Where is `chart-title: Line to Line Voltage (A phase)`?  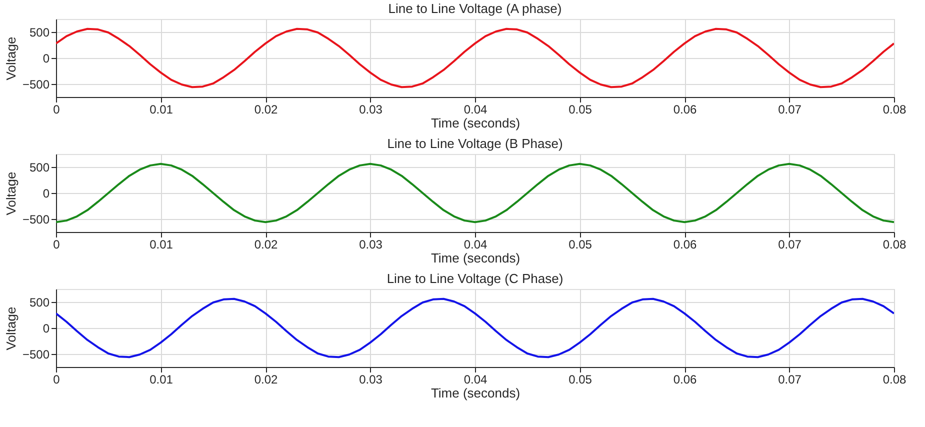 chart-title: Line to Line Voltage (A phase) is located at coordinates (475, 8).